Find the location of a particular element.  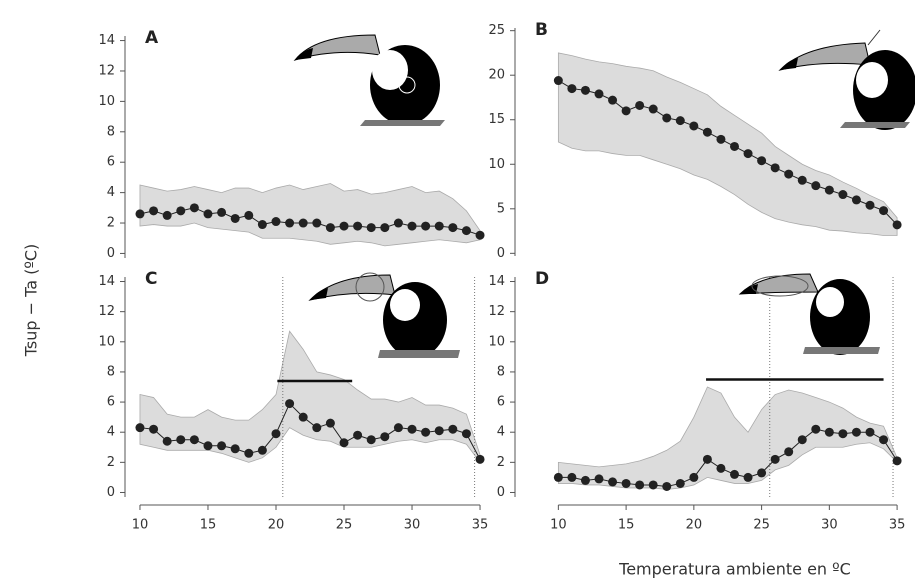

panel-label: D is located at coordinates (542, 279).